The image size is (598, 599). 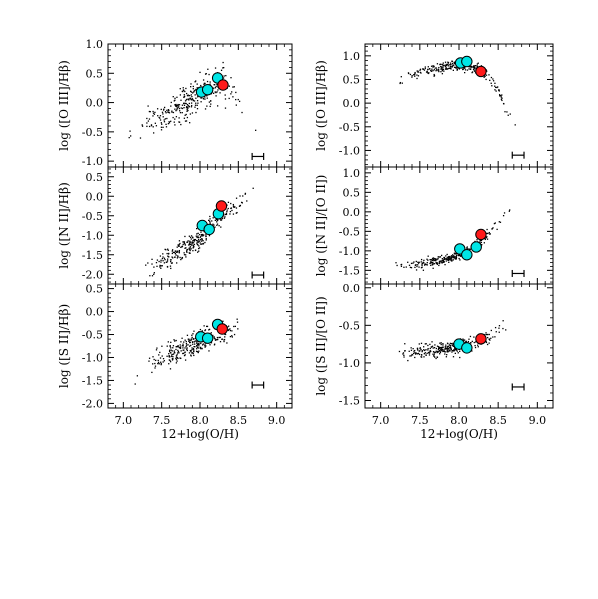 I want to click on error-bar, so click(x=258, y=156).